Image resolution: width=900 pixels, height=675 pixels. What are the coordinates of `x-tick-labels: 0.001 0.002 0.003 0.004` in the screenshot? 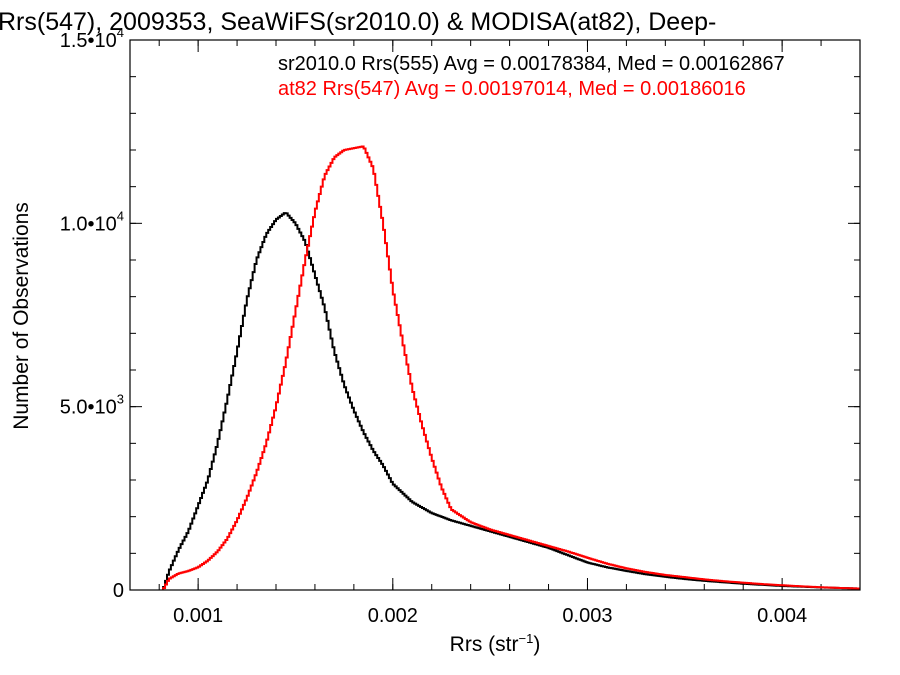 It's located at (490, 616).